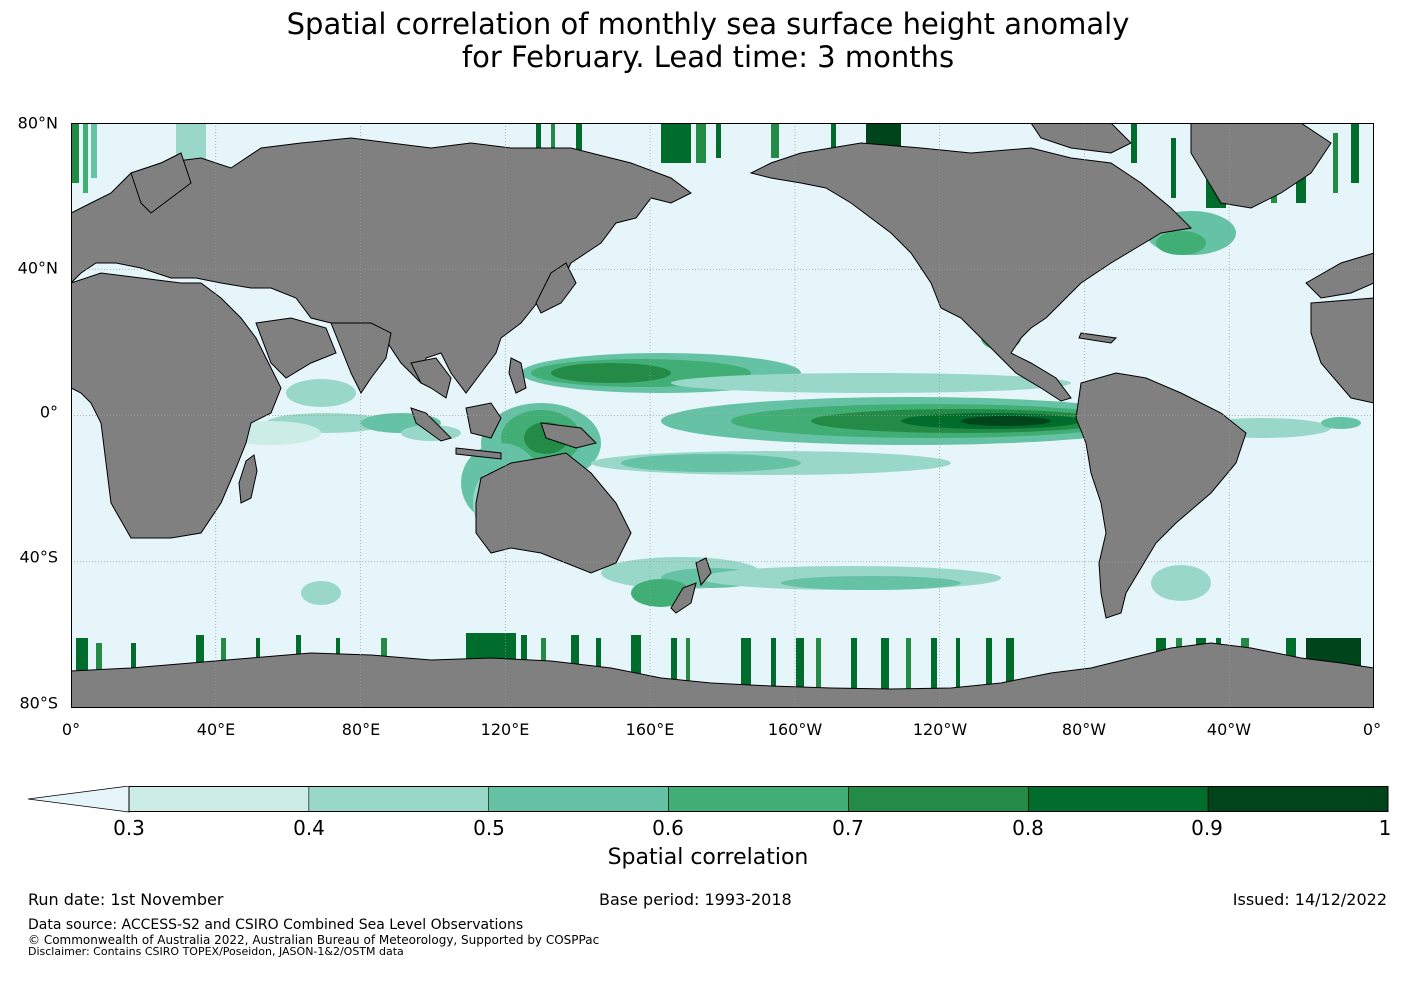 Image resolution: width=1416 pixels, height=990 pixels. What do you see at coordinates (578, 799) in the screenshot?
I see `colorbar-segment-0.5` at bounding box center [578, 799].